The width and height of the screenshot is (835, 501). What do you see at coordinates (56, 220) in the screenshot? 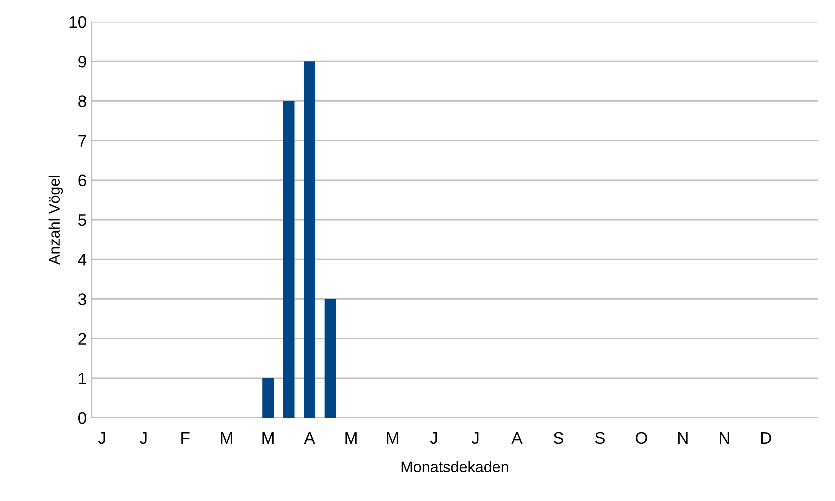
I see `y-axis-title: Anzahl Vögel` at bounding box center [56, 220].